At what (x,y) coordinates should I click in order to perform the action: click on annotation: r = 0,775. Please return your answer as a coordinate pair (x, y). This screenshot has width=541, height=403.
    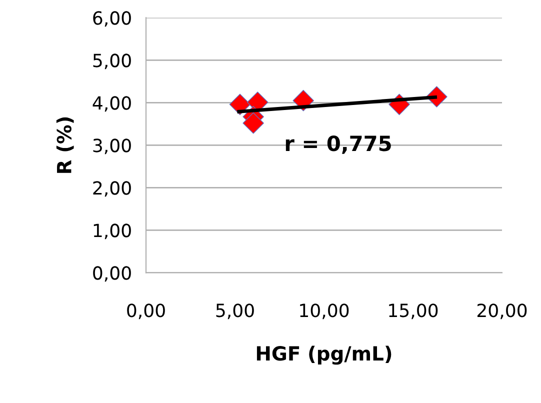
    Looking at the image, I should click on (338, 144).